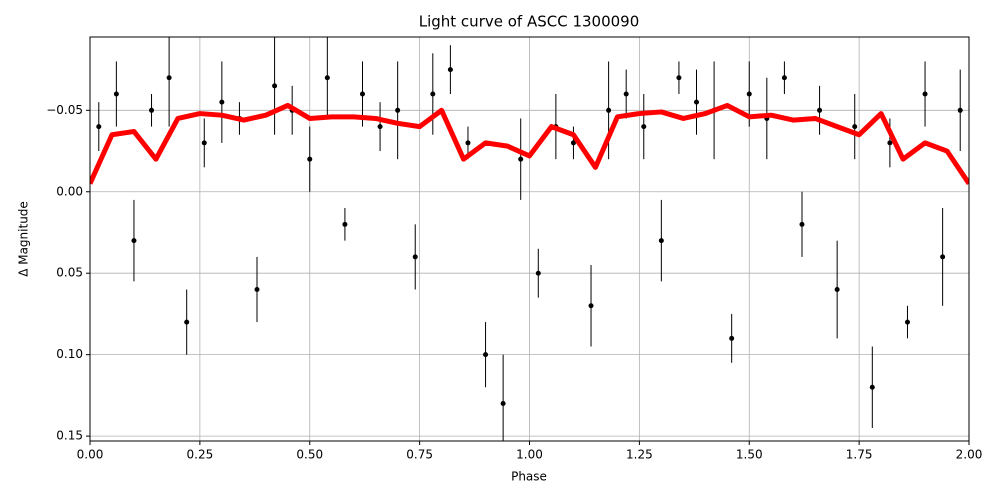  Describe the element at coordinates (69, 191) in the screenshot. I see `y-tick-label: 0.00` at that location.